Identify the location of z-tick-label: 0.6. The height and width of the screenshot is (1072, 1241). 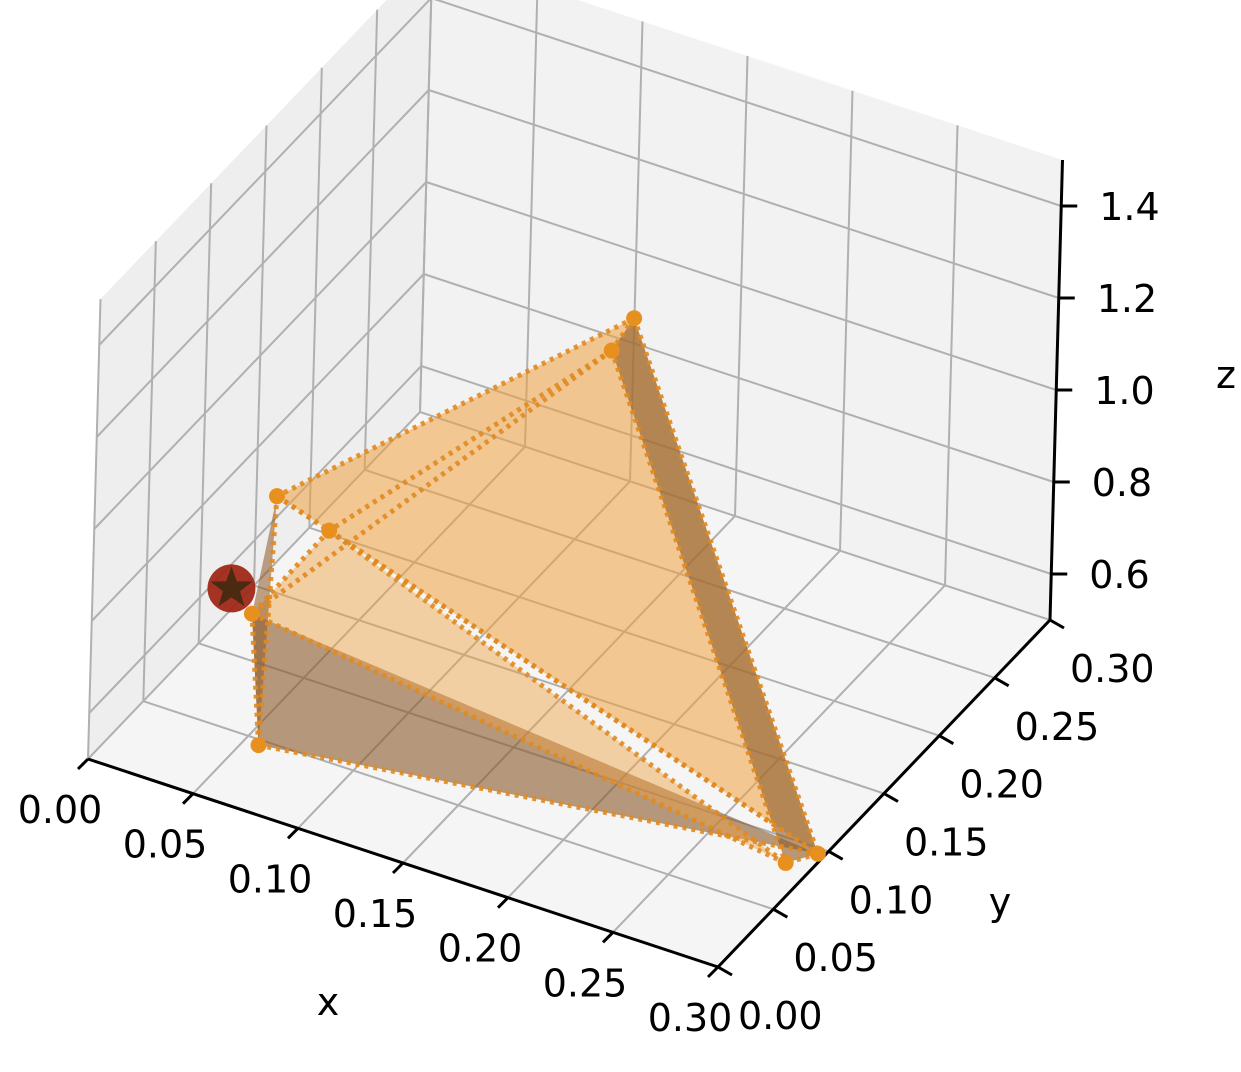
(1119, 575).